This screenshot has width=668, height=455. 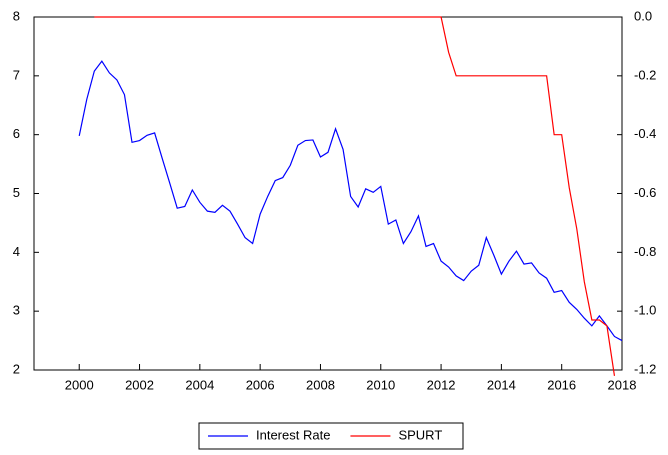 What do you see at coordinates (16, 251) in the screenshot?
I see `y-tick-label: 4` at bounding box center [16, 251].